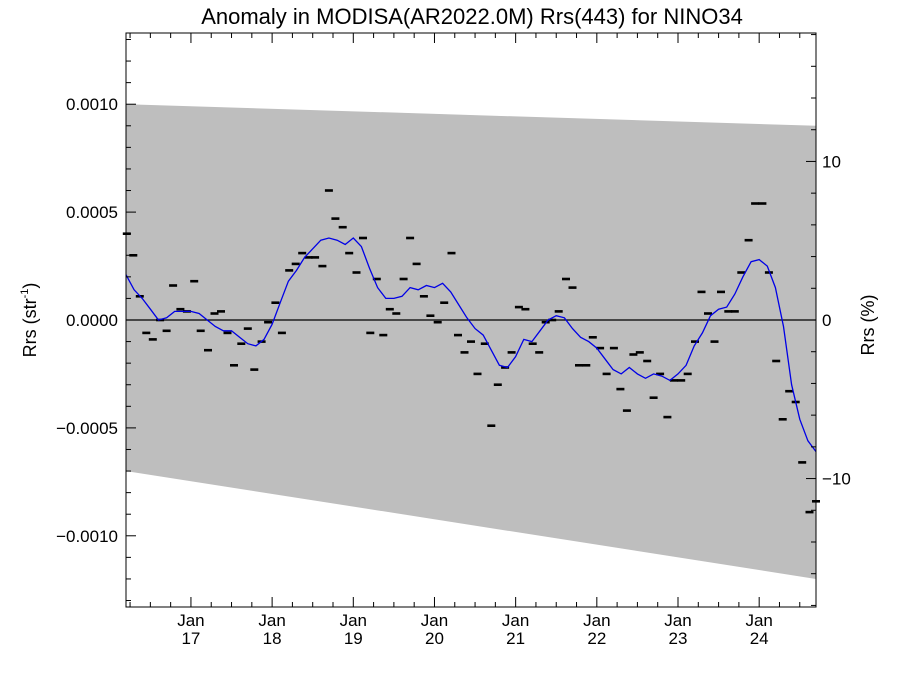  Describe the element at coordinates (831, 161) in the screenshot. I see `y2-tick-label: 10` at that location.